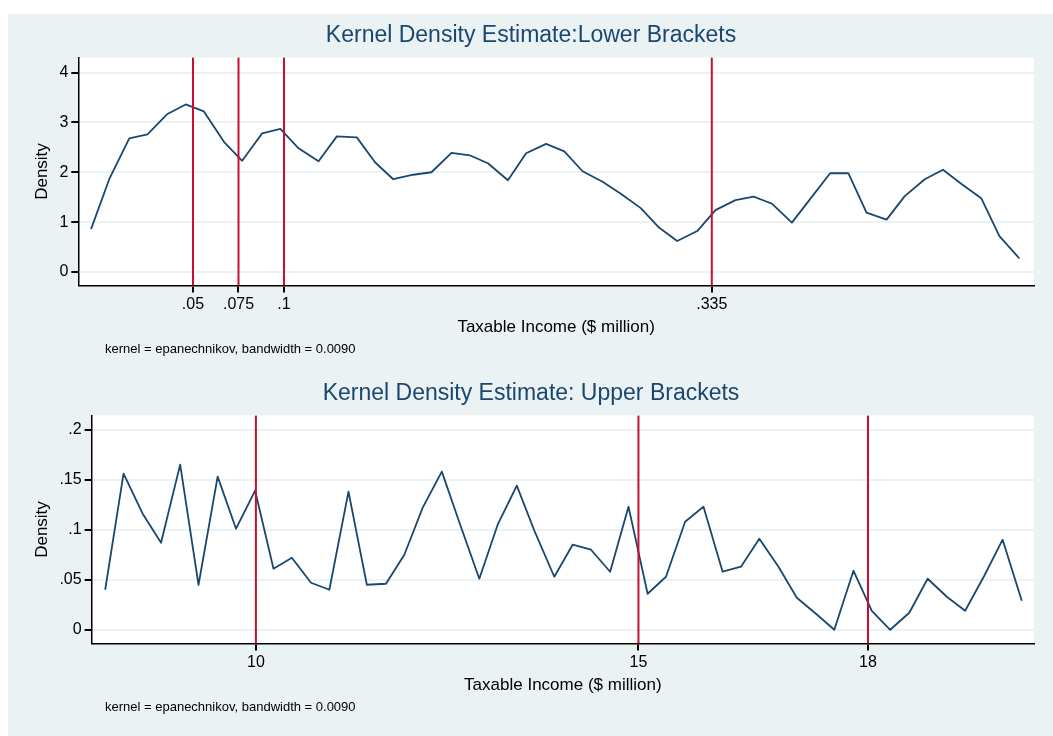 The image size is (1053, 736). I want to click on x-tick-label: .335, so click(712, 304).